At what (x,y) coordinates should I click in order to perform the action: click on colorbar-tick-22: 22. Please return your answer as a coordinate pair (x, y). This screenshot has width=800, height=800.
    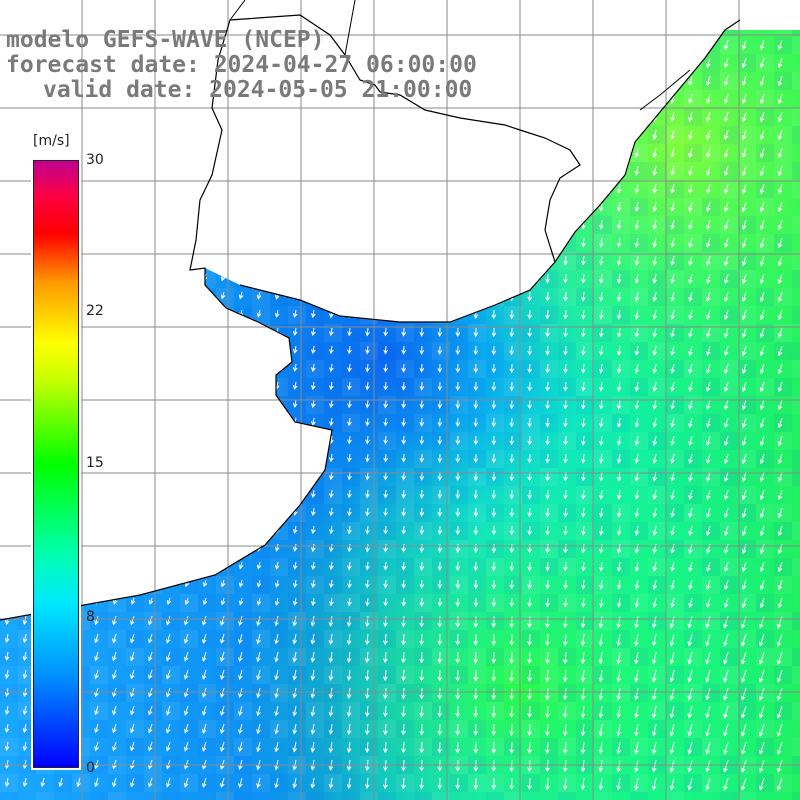
    Looking at the image, I should click on (95, 311).